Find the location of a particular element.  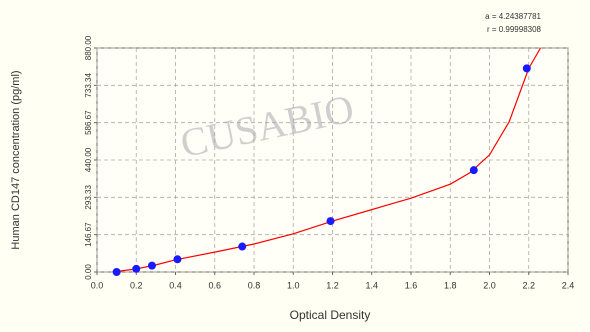

x-axis-title: Optical Density is located at coordinates (330, 315).